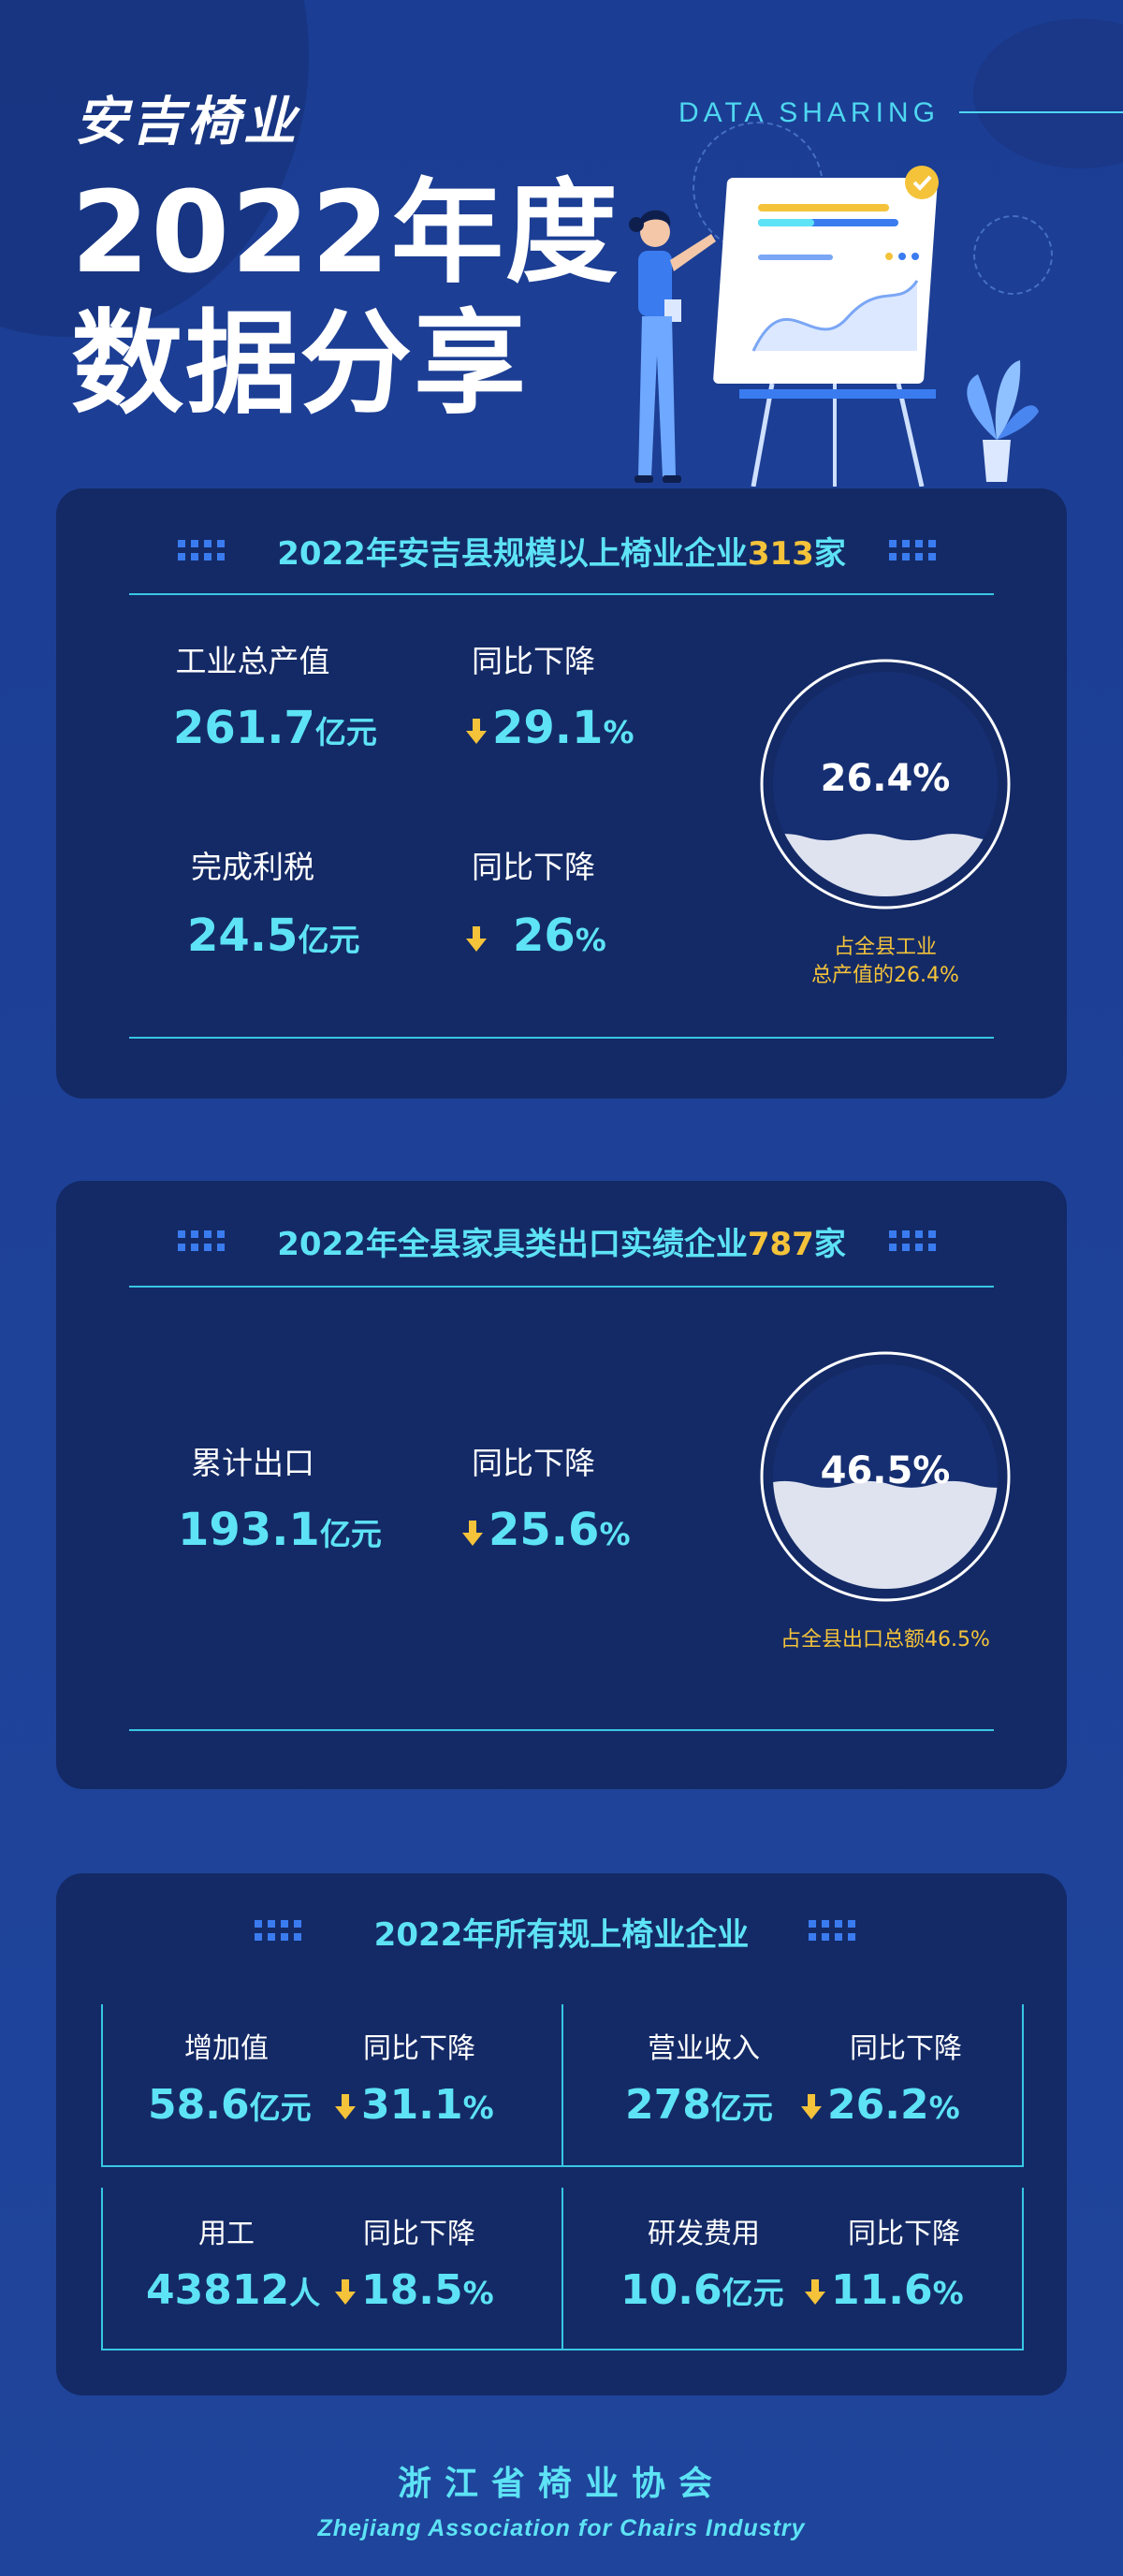 This screenshot has height=2576, width=1123. What do you see at coordinates (780, 554) in the screenshot?
I see `heading-highlight-number: 313` at bounding box center [780, 554].